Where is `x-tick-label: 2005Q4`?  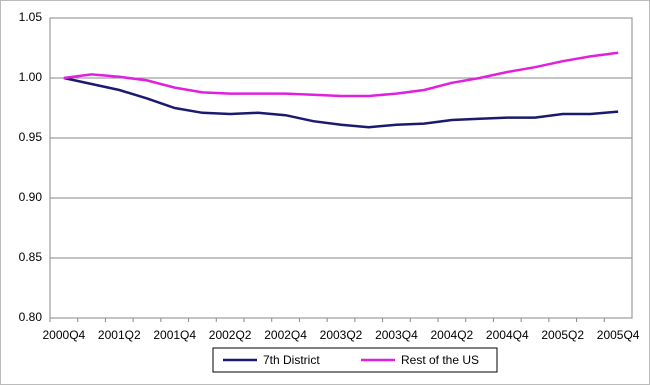
x-tick-label: 2005Q4 is located at coordinates (618, 335).